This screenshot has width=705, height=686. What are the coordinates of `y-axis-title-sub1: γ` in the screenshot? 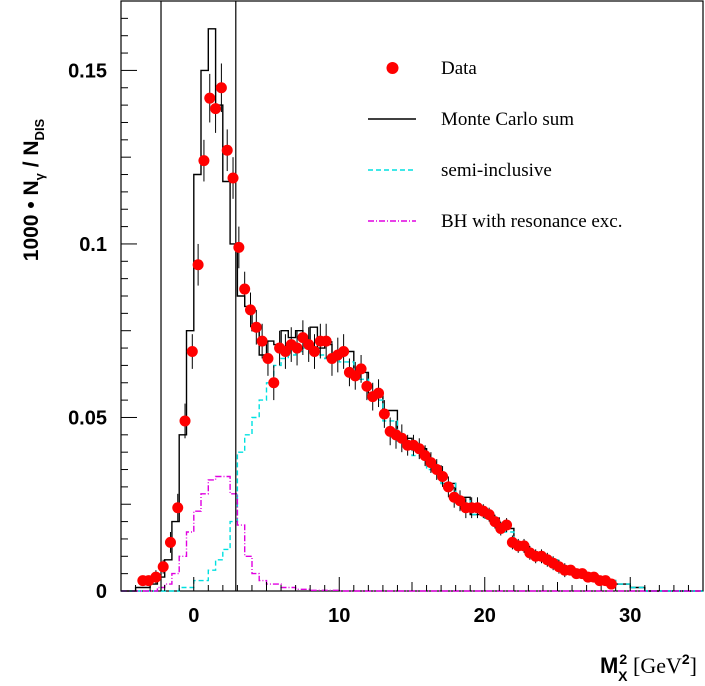 It's located at (39, 176).